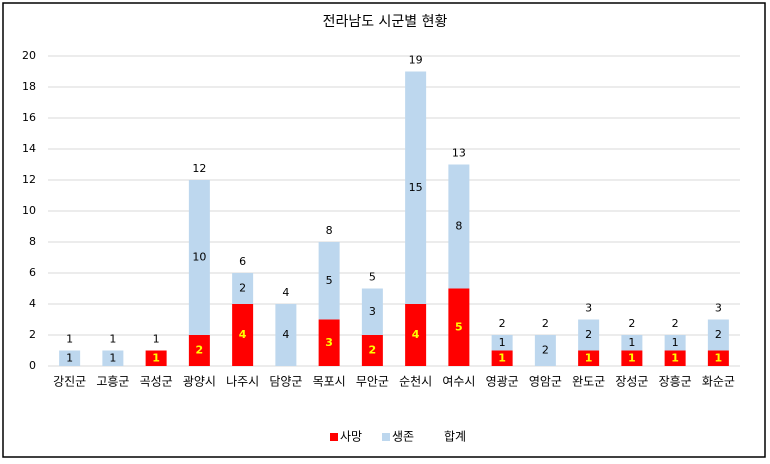 This screenshot has height=464, width=770. What do you see at coordinates (329, 230) in the screenshot?
I see `total-label: 8` at bounding box center [329, 230].